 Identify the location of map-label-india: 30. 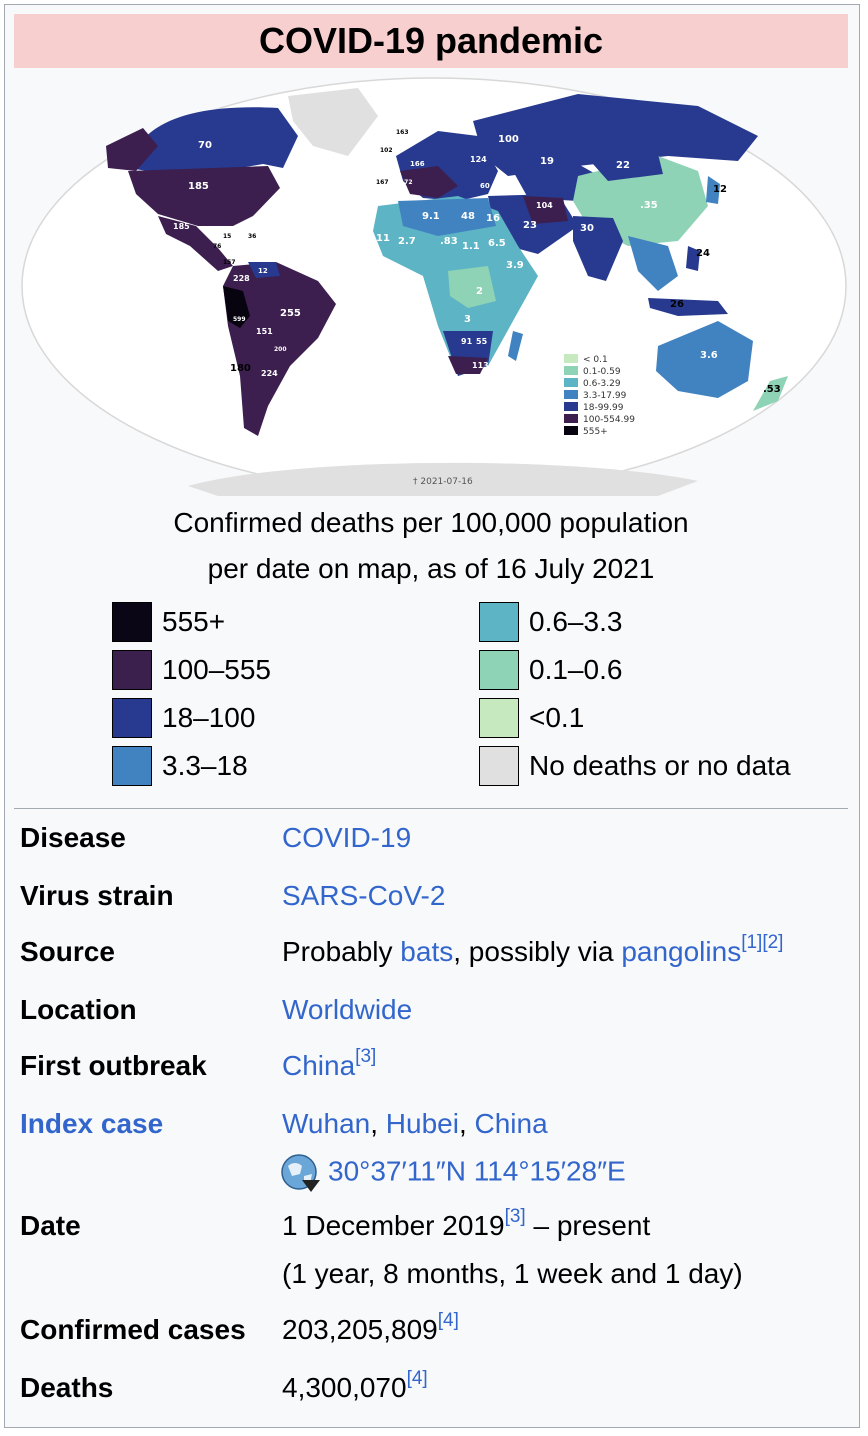
(587, 228).